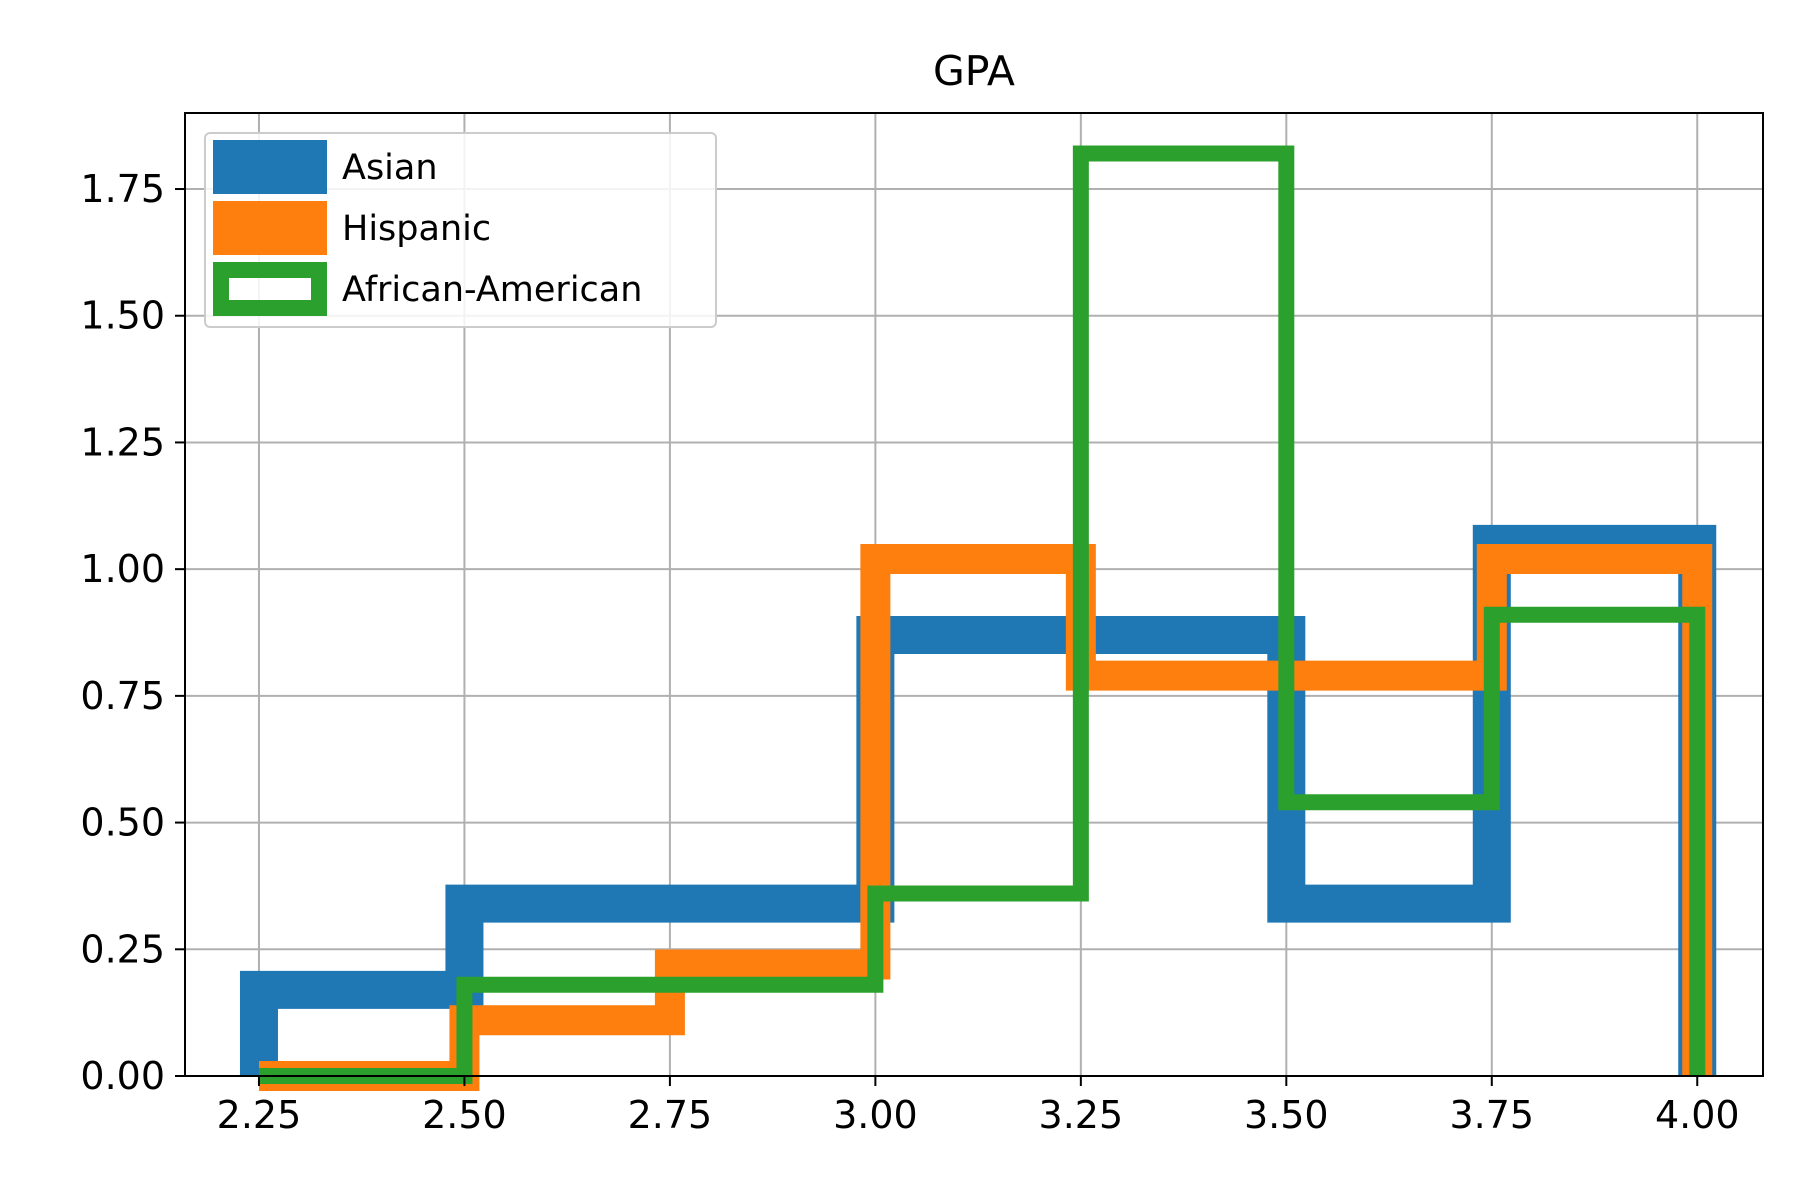  What do you see at coordinates (1286, 1115) in the screenshot?
I see `x-tick-label: 3.50` at bounding box center [1286, 1115].